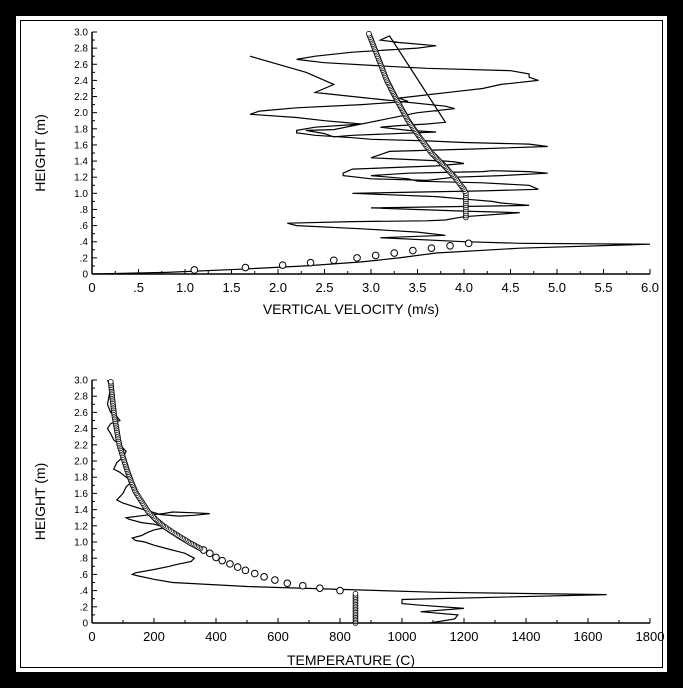  What do you see at coordinates (81, 194) in the screenshot?
I see `chart0-y-tick-label: 1.0` at bounding box center [81, 194].